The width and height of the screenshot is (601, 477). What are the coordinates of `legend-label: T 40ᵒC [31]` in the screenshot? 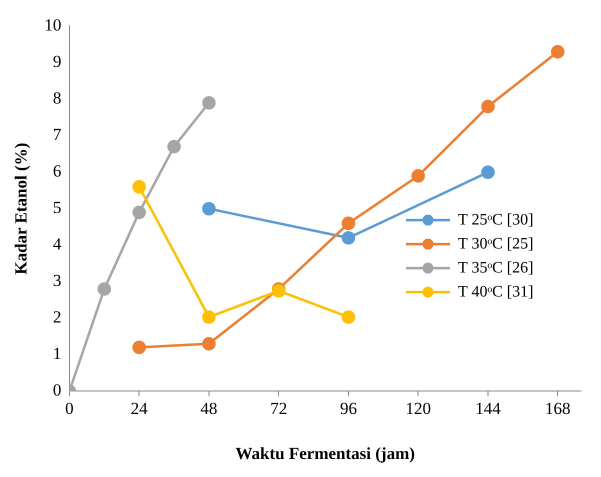 It's located at (496, 291).